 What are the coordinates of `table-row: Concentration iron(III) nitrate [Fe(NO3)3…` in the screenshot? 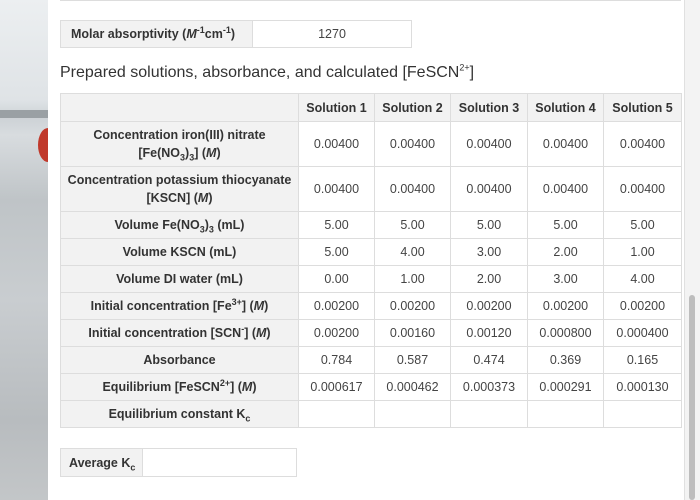 It's located at (371, 144).